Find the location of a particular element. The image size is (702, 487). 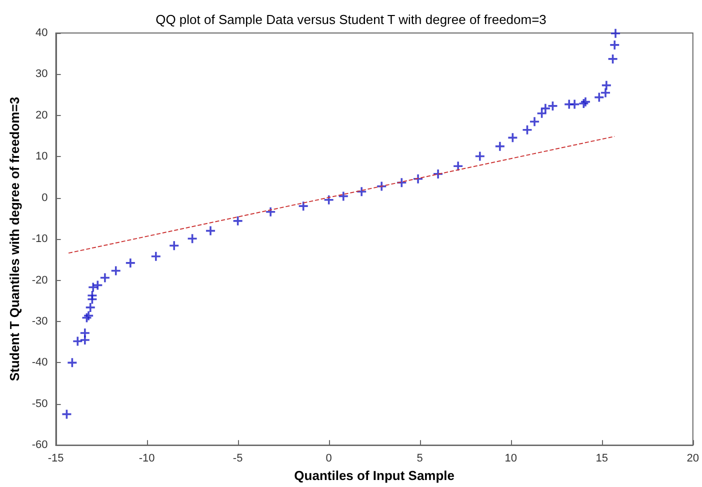

x-tick-label: 10 is located at coordinates (510, 458).